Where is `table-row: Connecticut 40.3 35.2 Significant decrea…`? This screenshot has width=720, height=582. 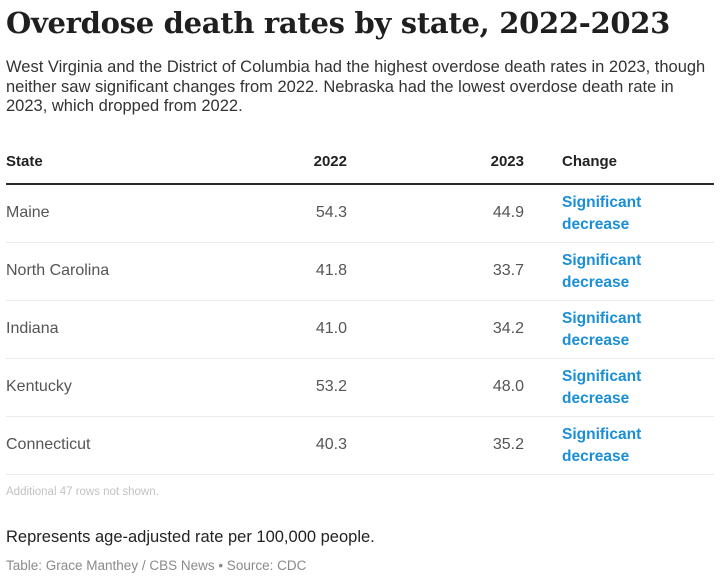 table-row: Connecticut 40.3 35.2 Significant decrea… is located at coordinates (360, 446).